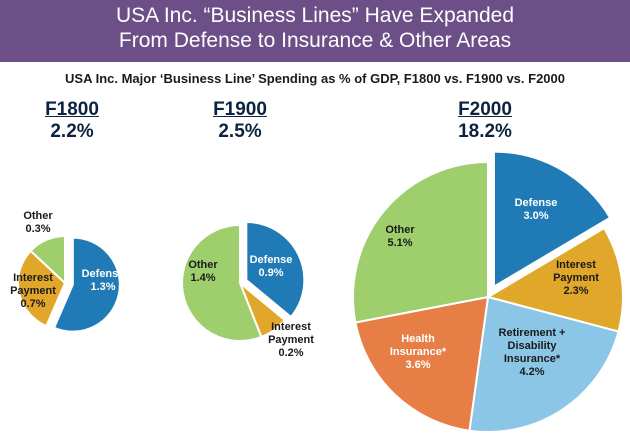 The height and width of the screenshot is (433, 630). I want to click on f2000-slice-defense, so click(552, 219).